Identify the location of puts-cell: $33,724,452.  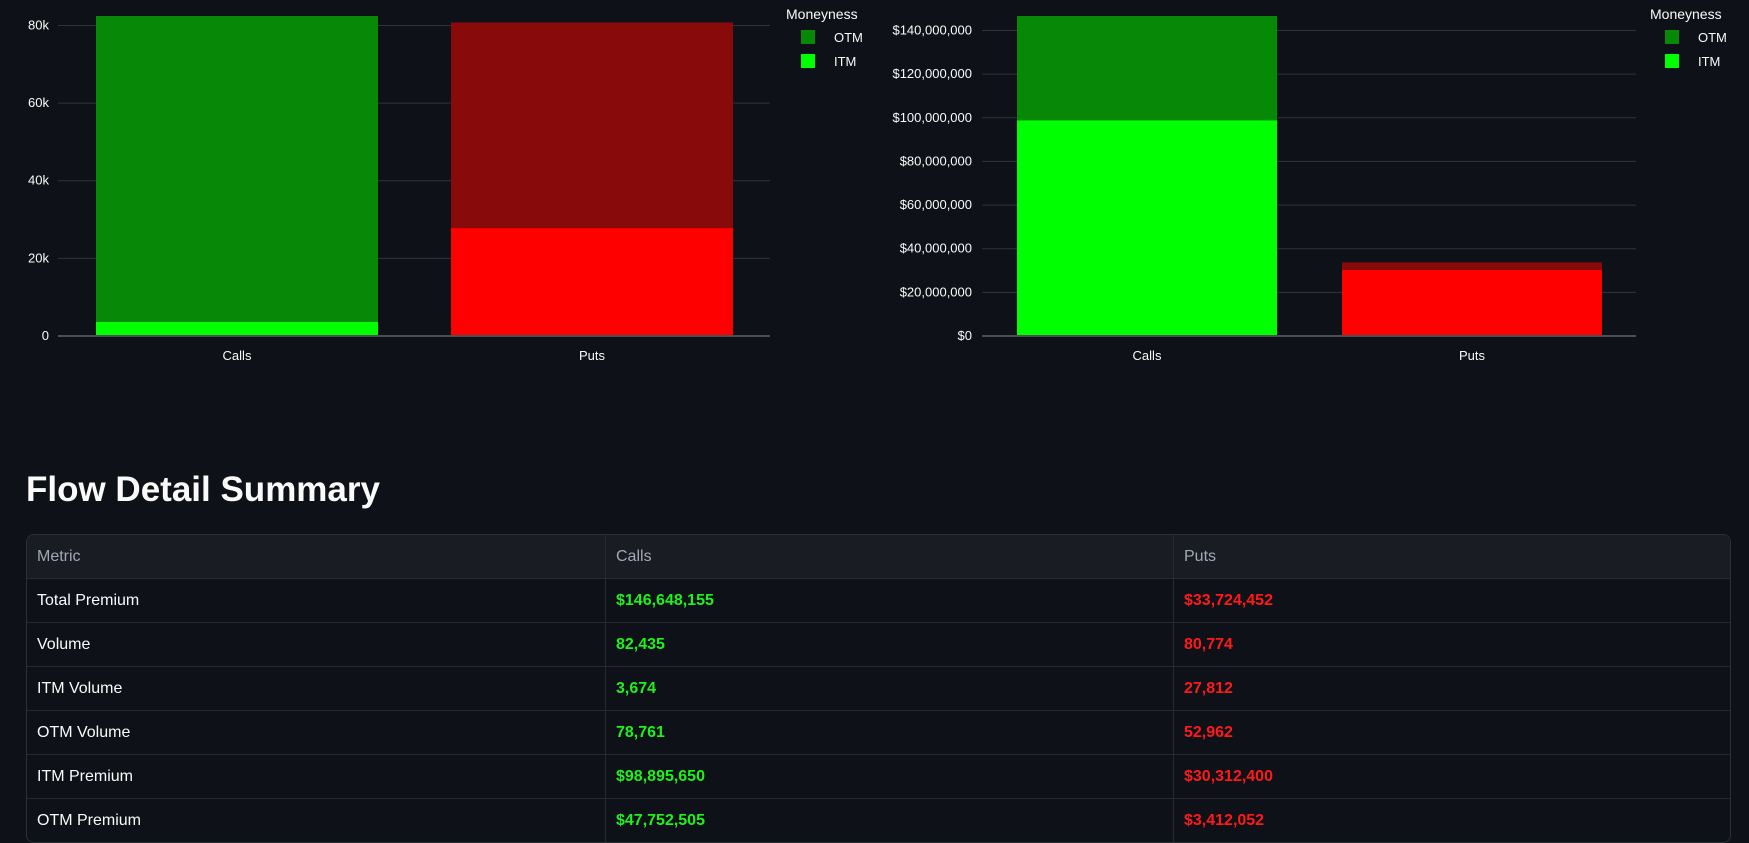
(1452, 601).